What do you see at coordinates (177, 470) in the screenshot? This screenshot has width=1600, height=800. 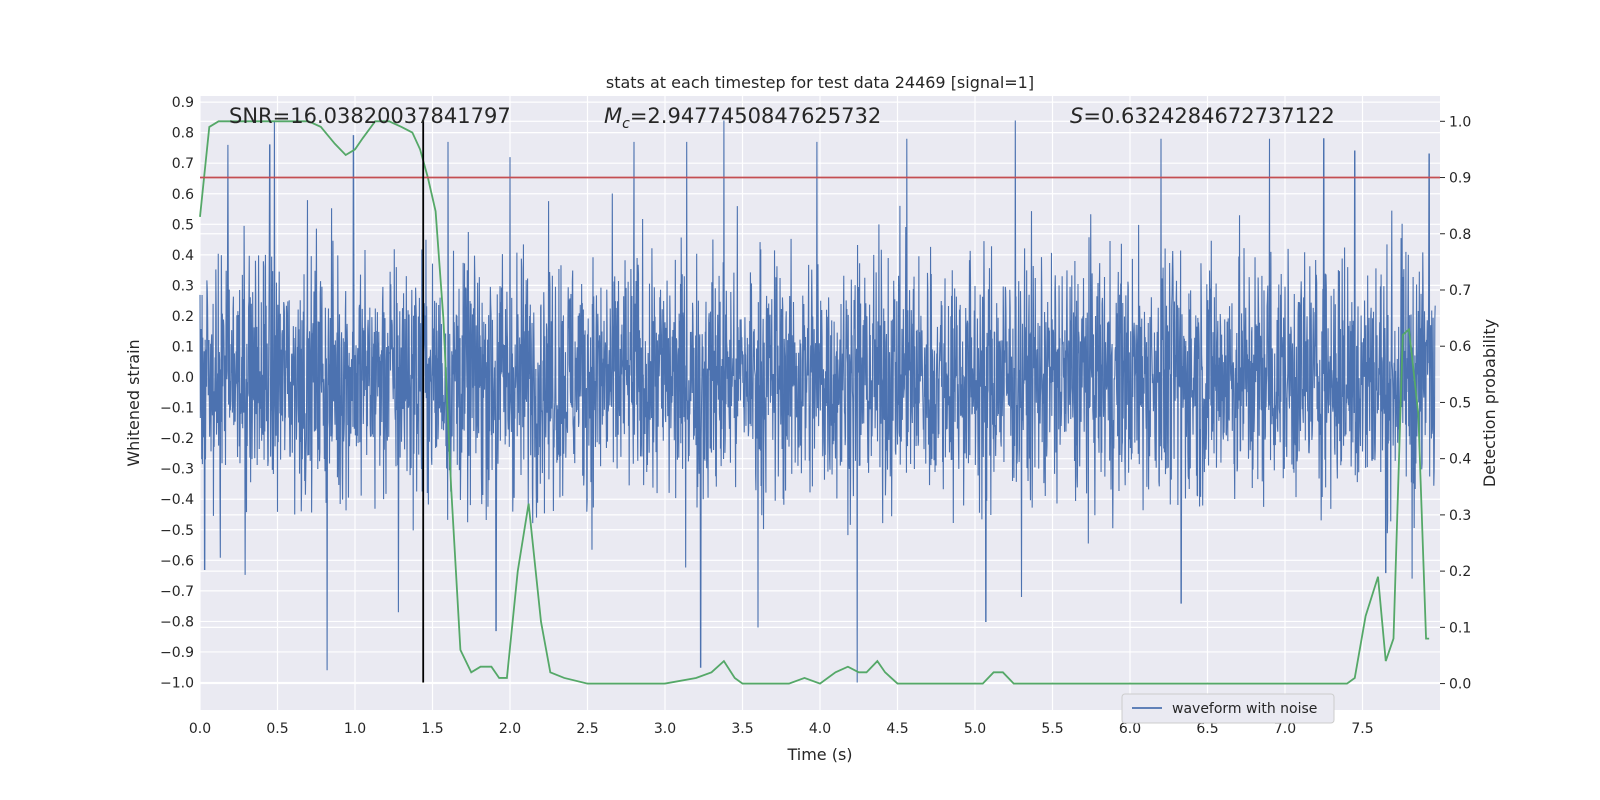 I see `y-tick-label-left: −0.3` at bounding box center [177, 470].